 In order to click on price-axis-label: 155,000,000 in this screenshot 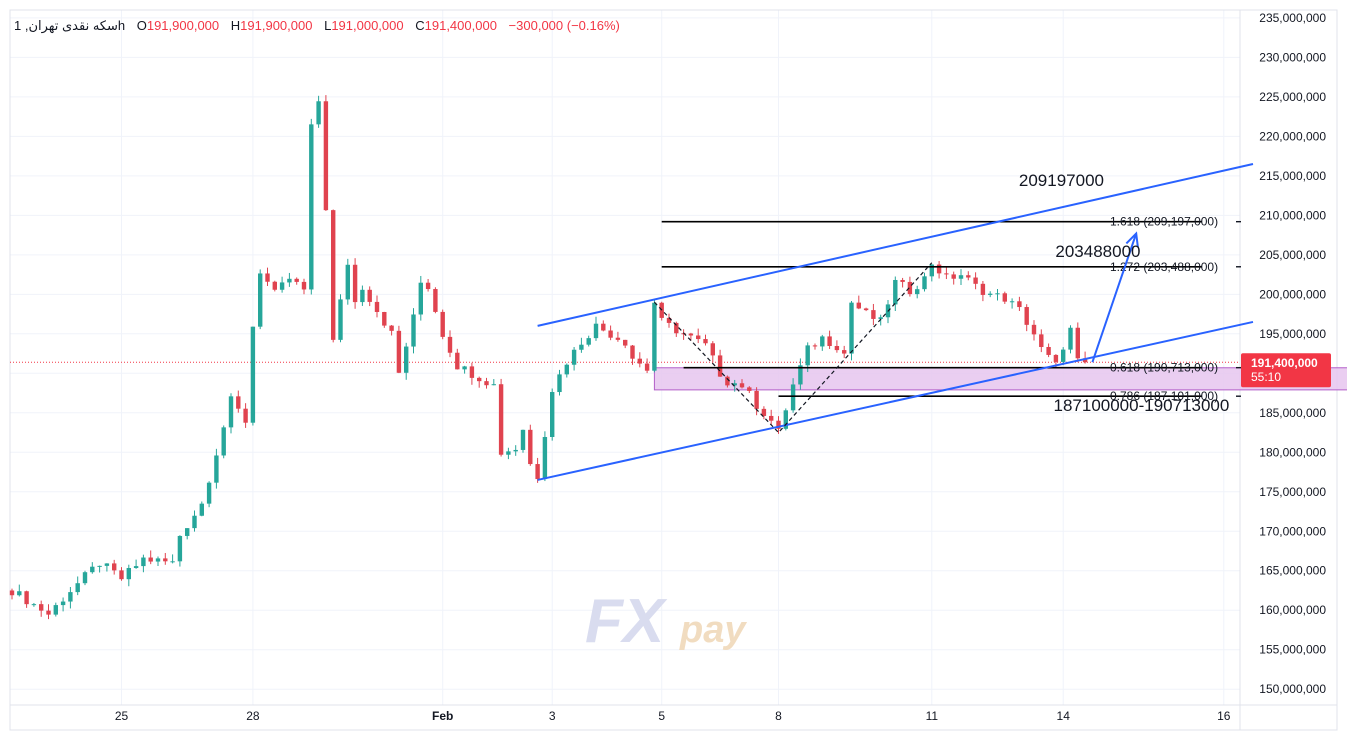, I will do `click(1292, 650)`.